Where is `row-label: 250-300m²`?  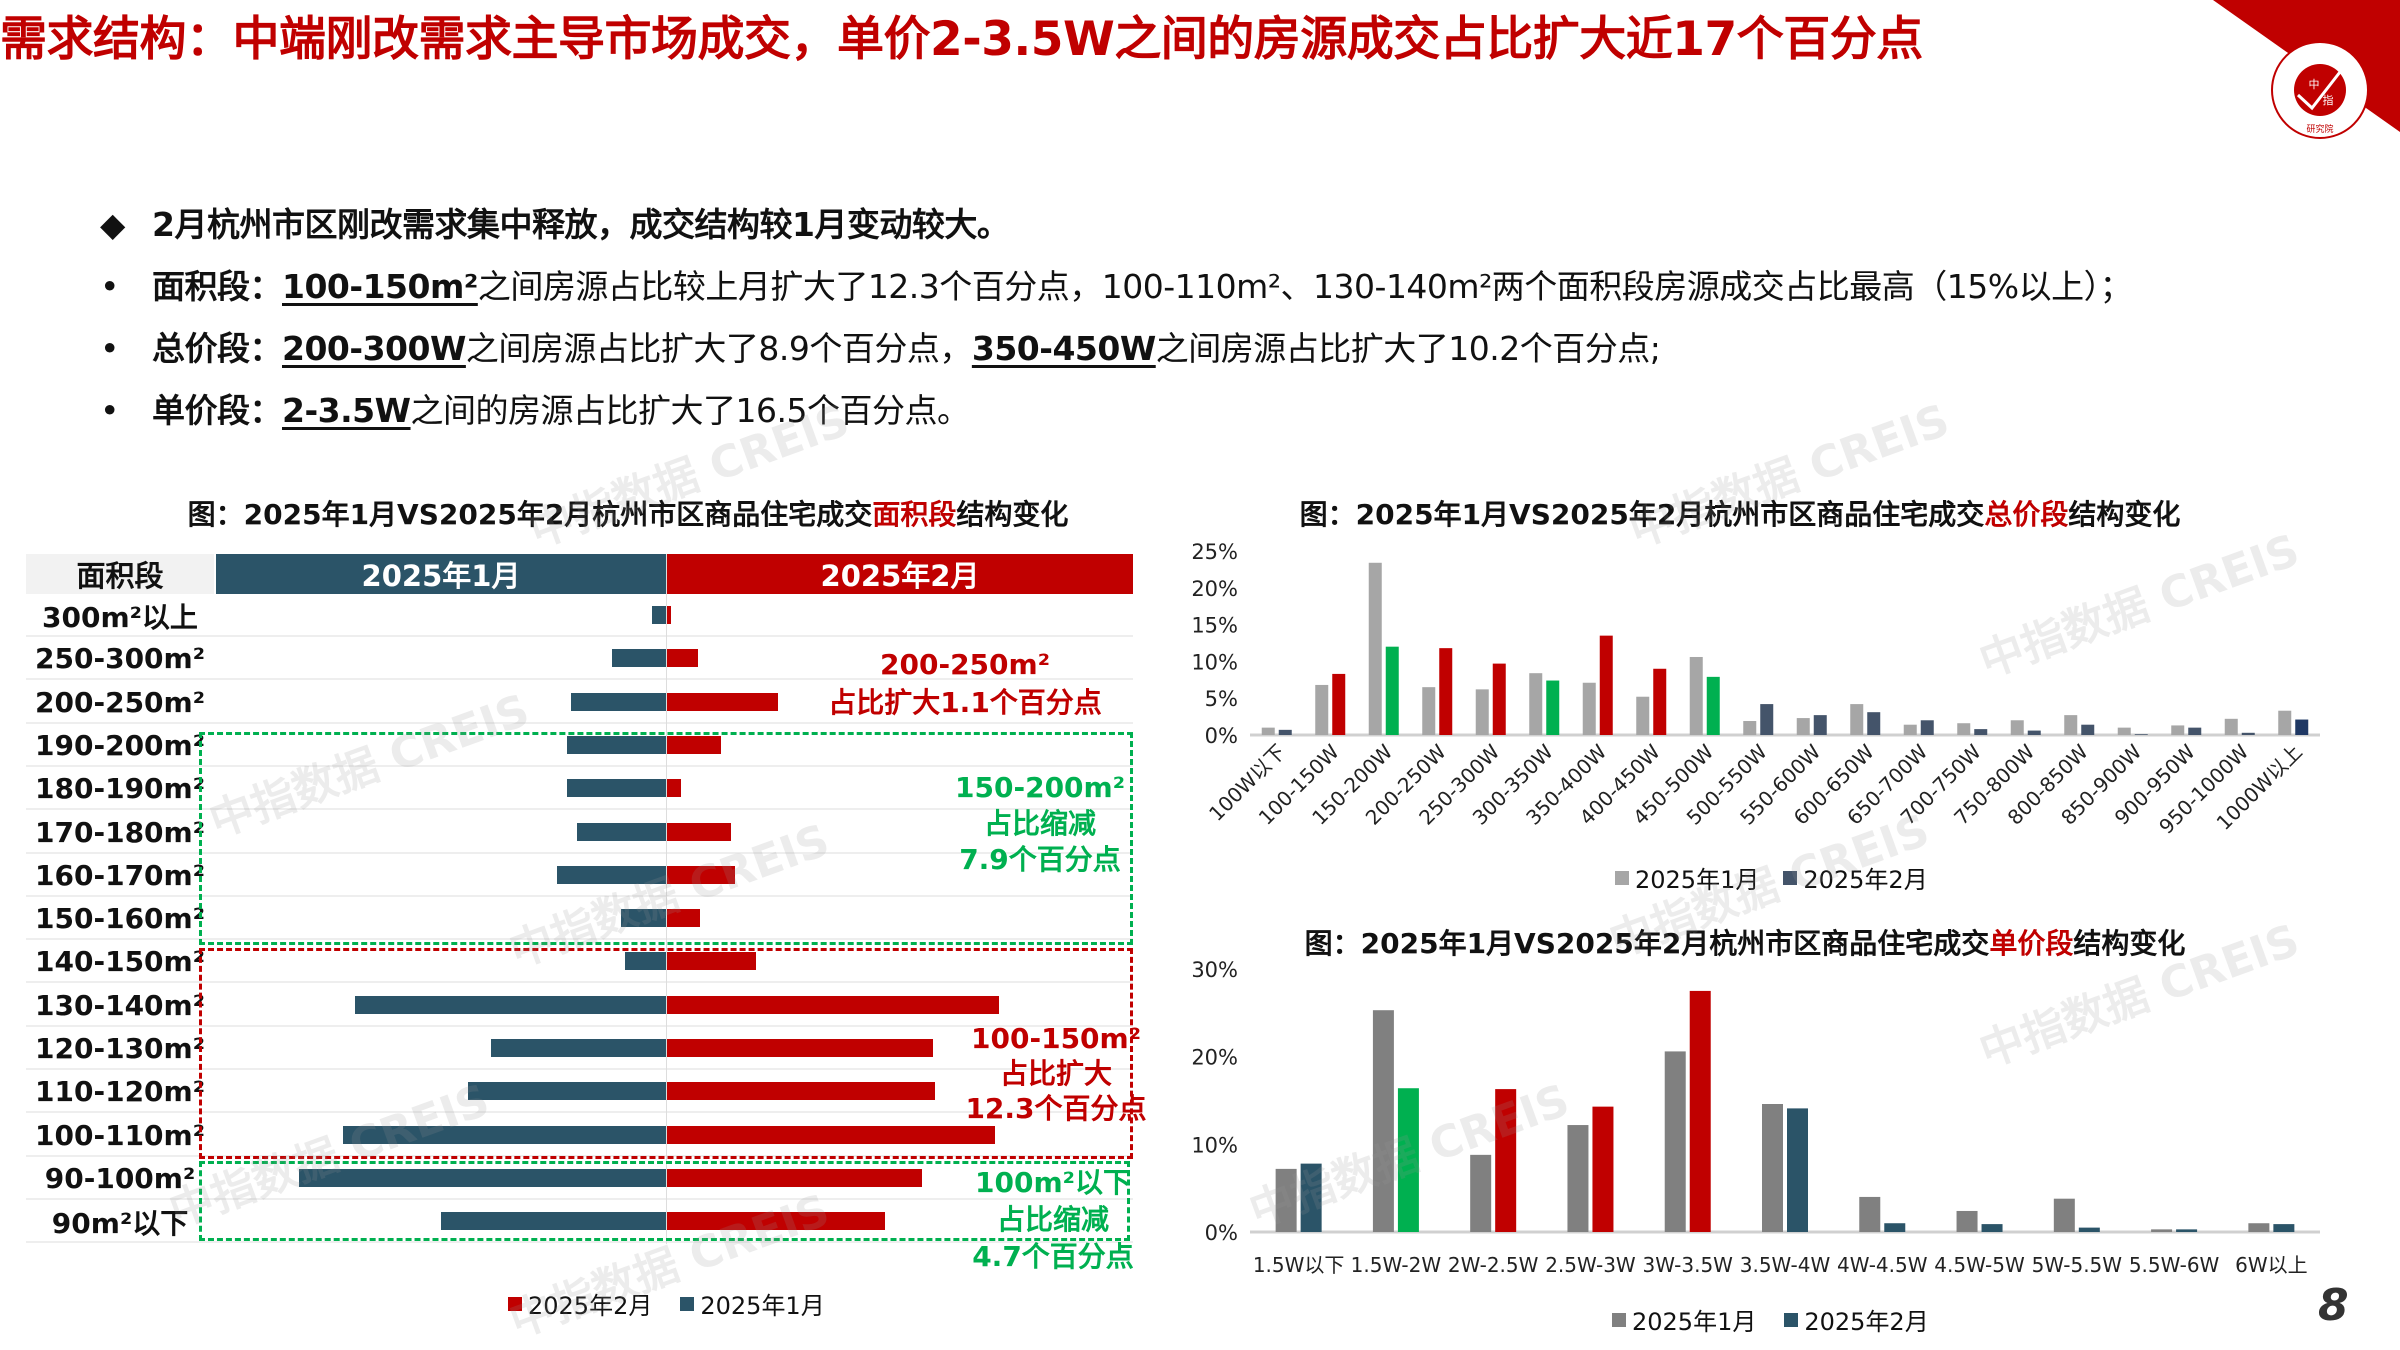
row-label: 250-300m² is located at coordinates (120, 659).